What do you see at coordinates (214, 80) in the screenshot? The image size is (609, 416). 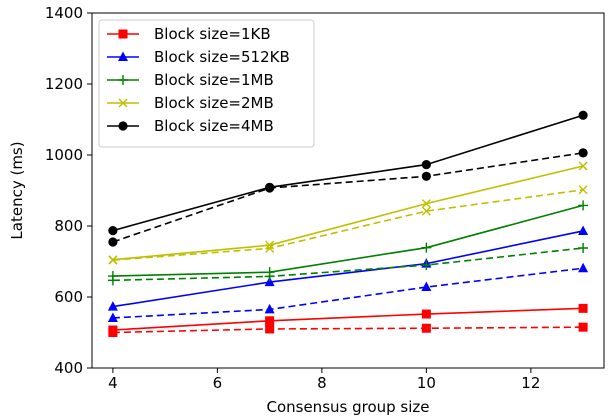 I see `legend-entry-label: Block size=1MB` at bounding box center [214, 80].